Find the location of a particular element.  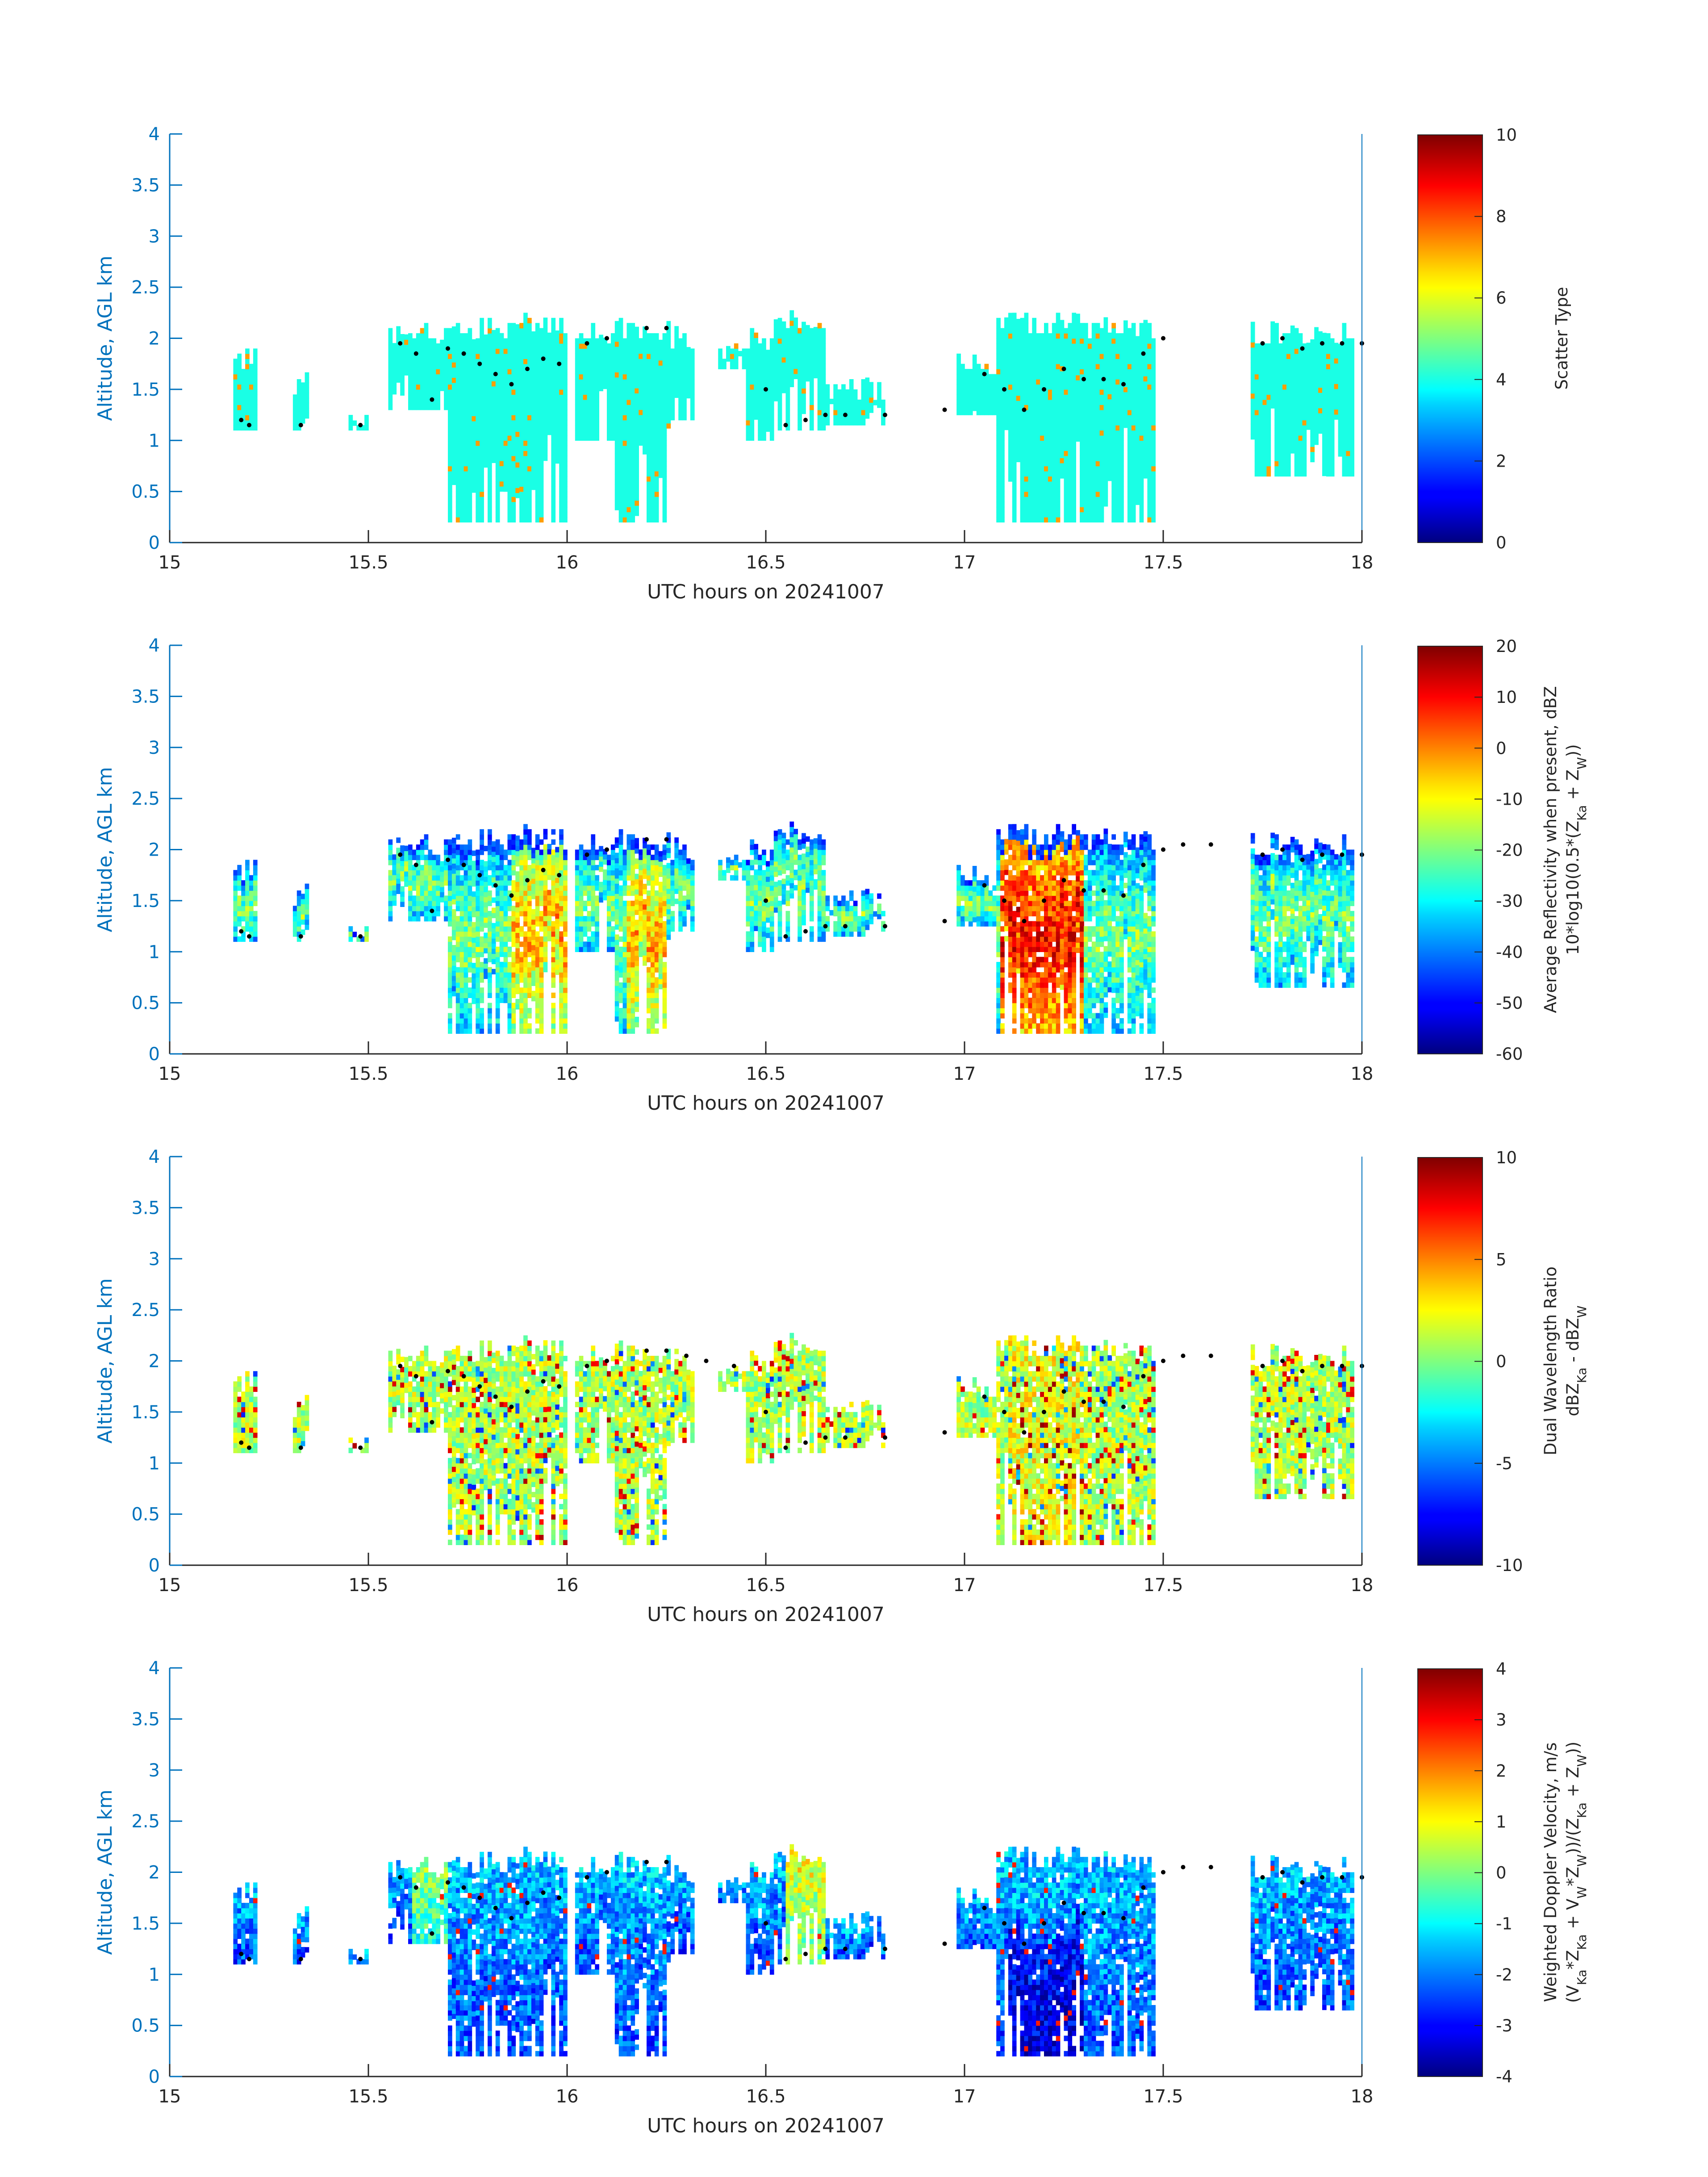

marker-point is located at coordinates (1044, 389).